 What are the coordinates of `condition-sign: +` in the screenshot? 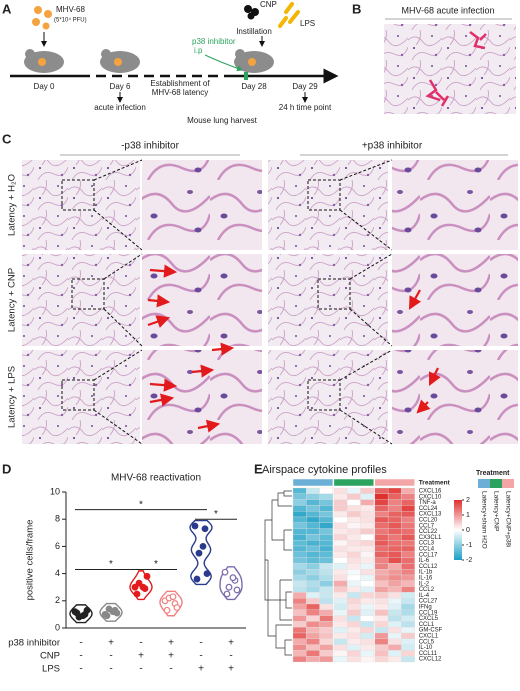 It's located at (171, 656).